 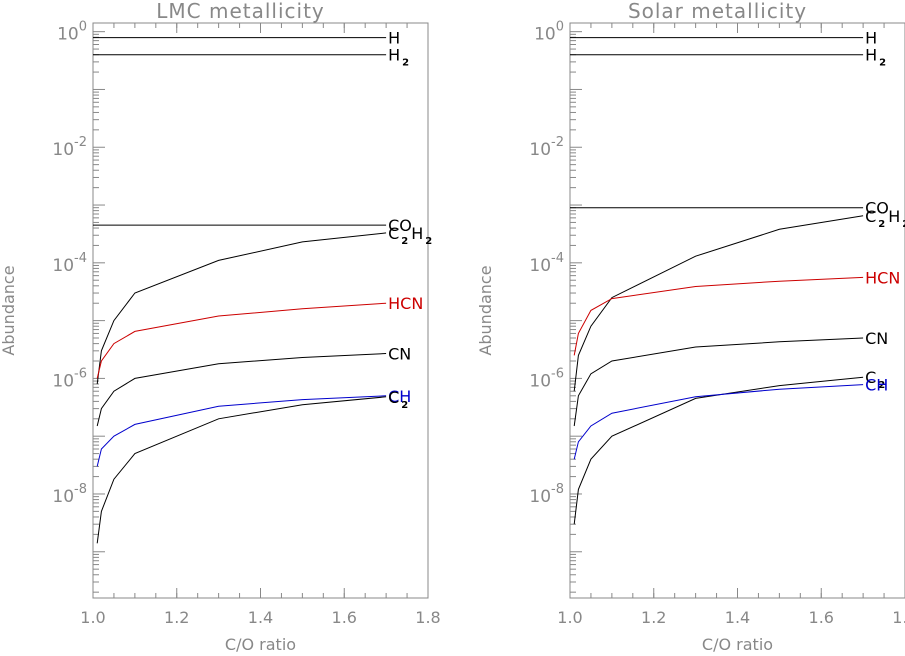 I want to click on chart-title: Solar metallicity, so click(x=717, y=11).